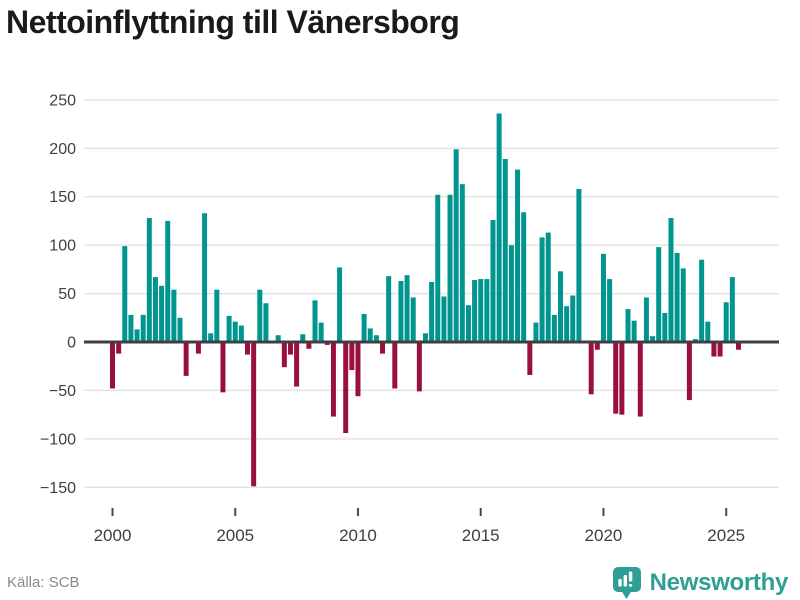  Describe the element at coordinates (233, 22) in the screenshot. I see `chart-title: Nettoinflyttning till Vänersborg` at that location.